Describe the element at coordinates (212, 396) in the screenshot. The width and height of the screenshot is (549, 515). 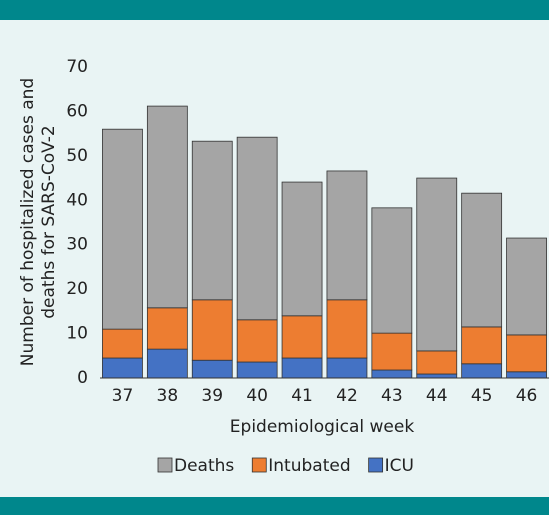
I see `x-tick-label: 39` at that location.